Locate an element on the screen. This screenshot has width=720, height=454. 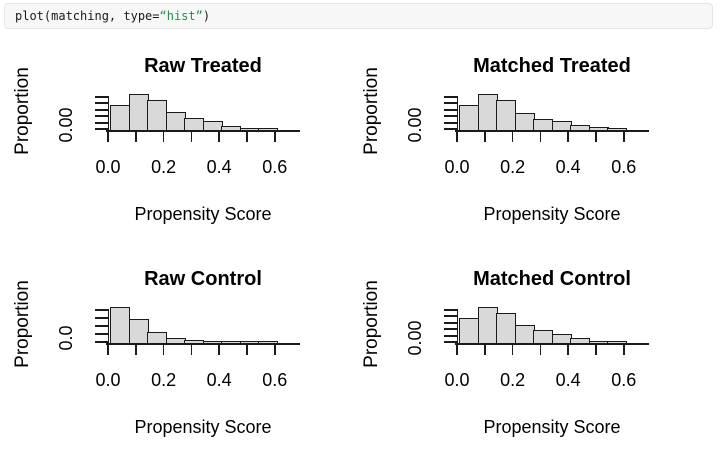
plot-title: Raw Treated is located at coordinates (203, 66).